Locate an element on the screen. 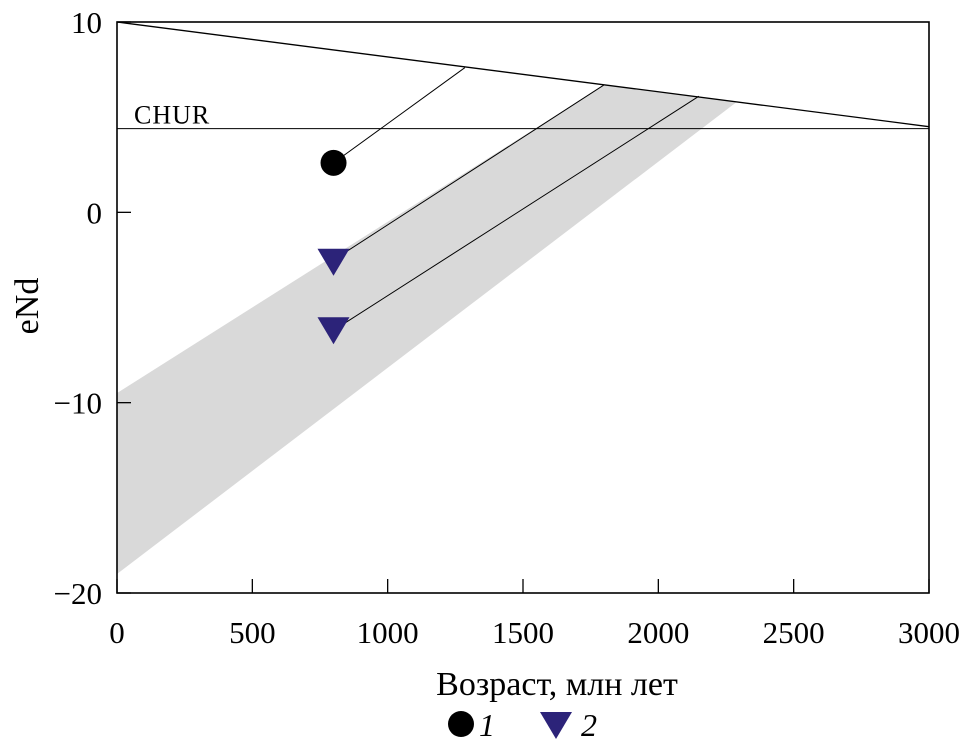 This screenshot has width=971, height=752. y-axis-title: eNd is located at coordinates (27, 306).